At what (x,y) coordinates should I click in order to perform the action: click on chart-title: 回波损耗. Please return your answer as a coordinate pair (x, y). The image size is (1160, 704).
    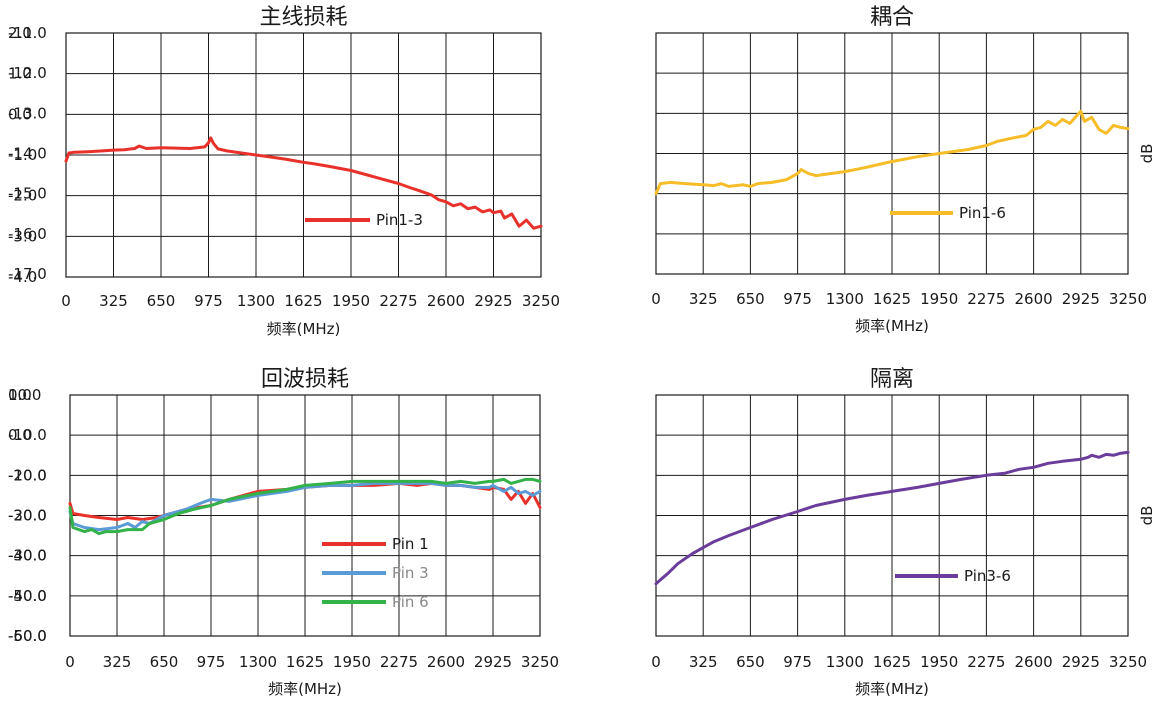
    Looking at the image, I should click on (305, 379).